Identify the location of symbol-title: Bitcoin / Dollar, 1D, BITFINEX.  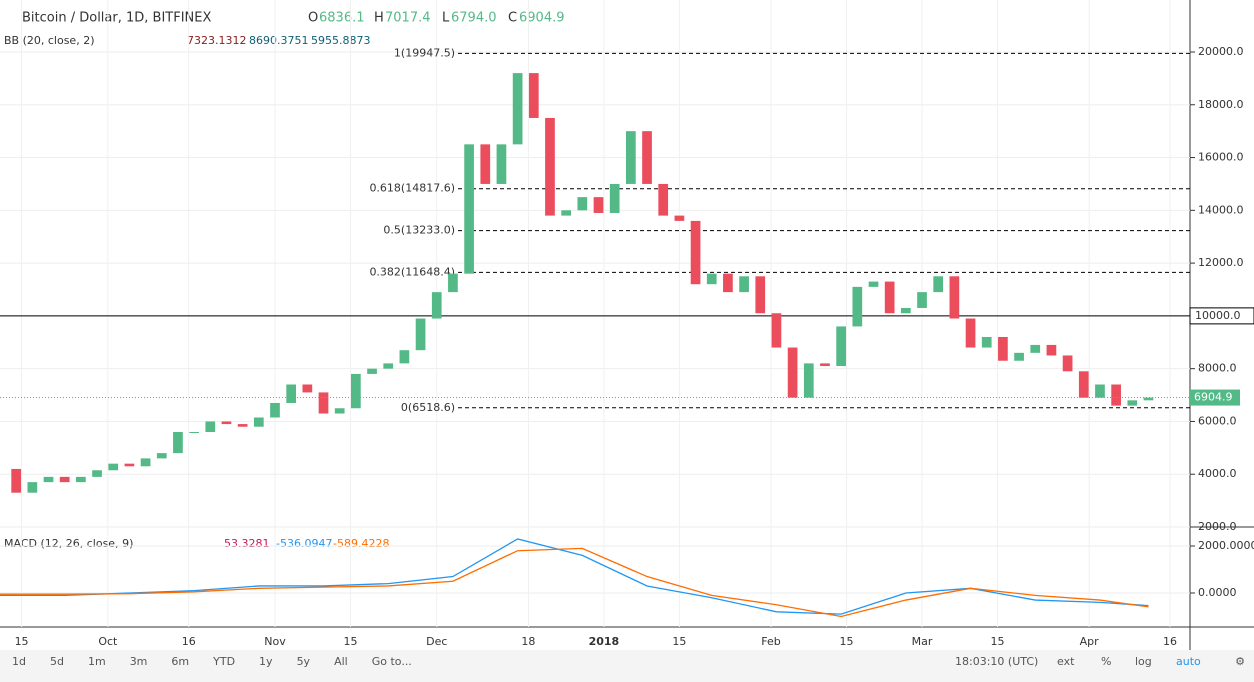
(116, 18).